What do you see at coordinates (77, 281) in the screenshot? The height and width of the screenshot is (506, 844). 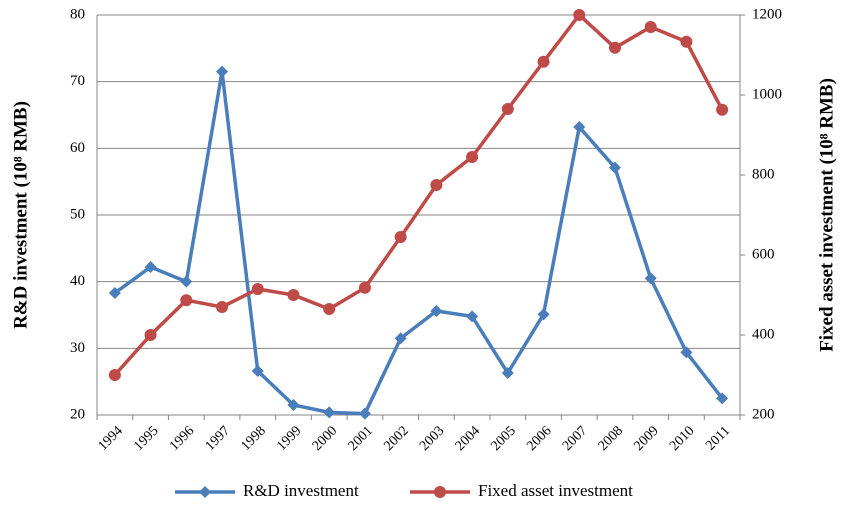 I see `y-tick-label: 40` at bounding box center [77, 281].